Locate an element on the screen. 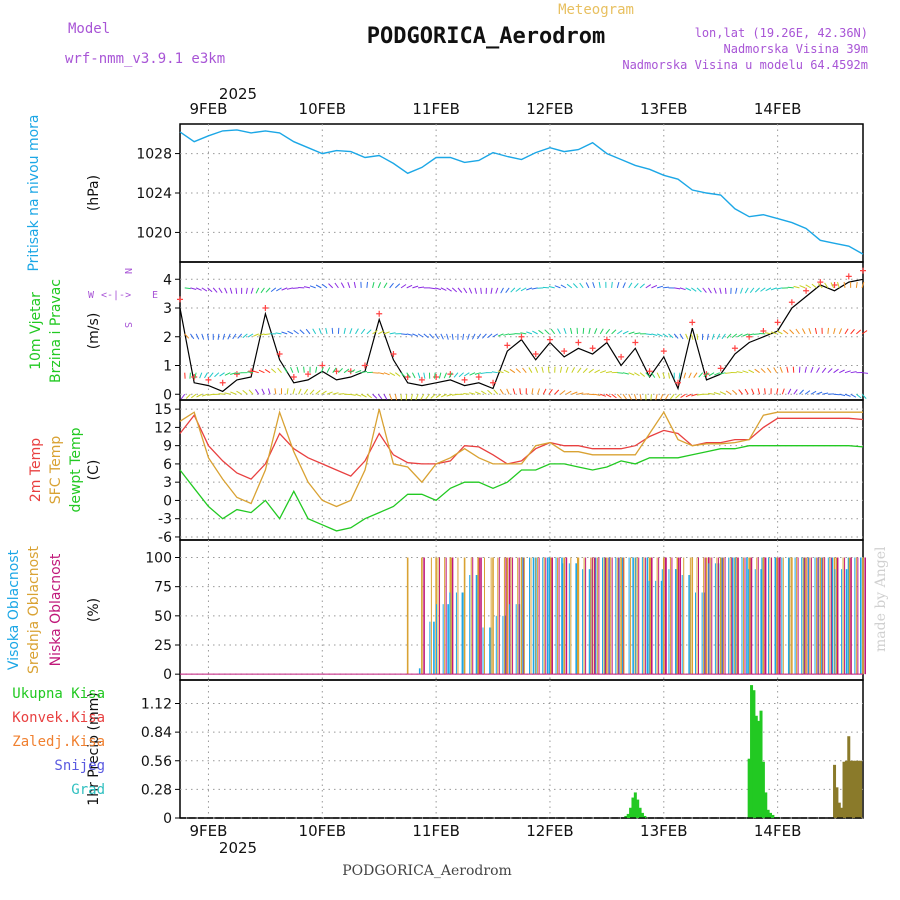  y-tick-label: -6 is located at coordinates (165, 538).